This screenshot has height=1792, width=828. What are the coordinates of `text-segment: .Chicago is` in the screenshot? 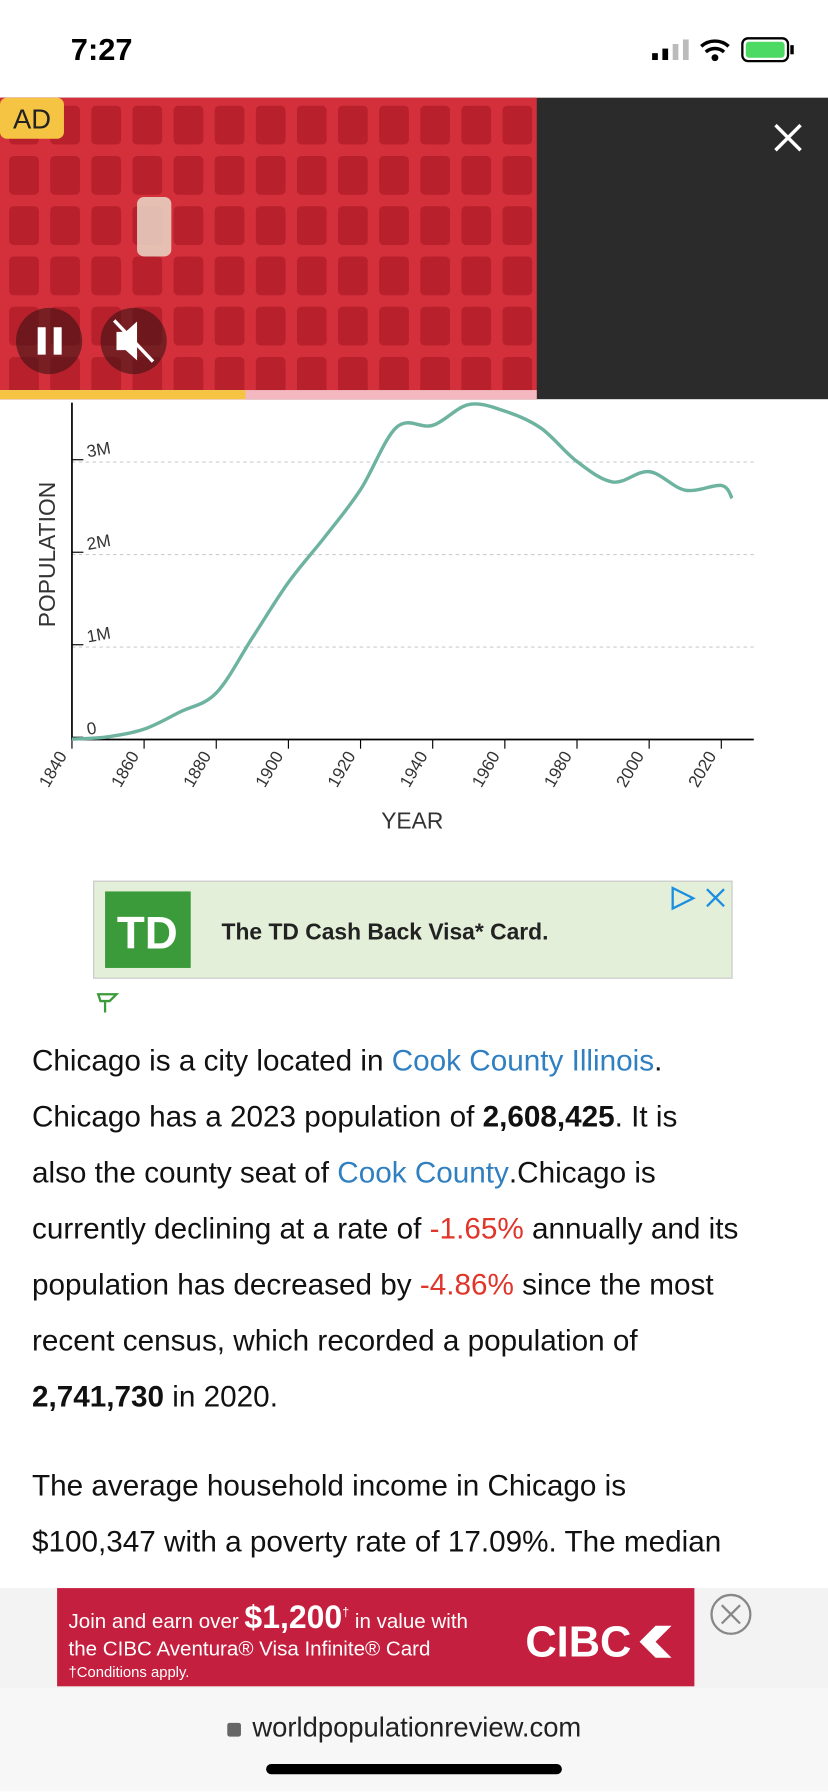 It's located at (582, 1173).